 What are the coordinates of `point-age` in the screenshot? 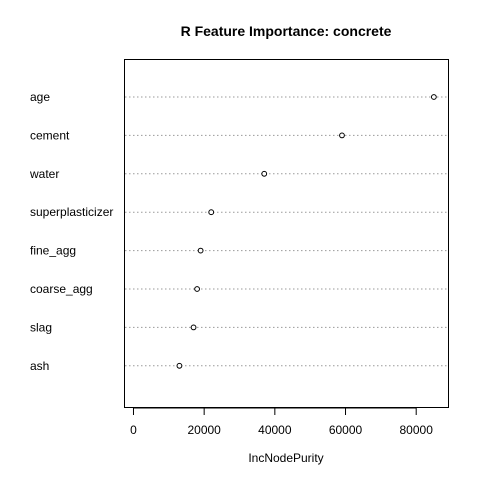 It's located at (433, 97).